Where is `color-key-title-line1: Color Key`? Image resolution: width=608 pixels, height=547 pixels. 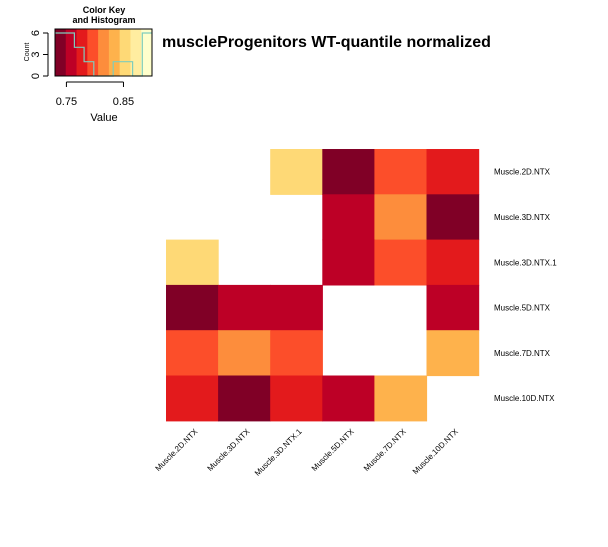 color-key-title-line1: Color Key is located at coordinates (104, 10).